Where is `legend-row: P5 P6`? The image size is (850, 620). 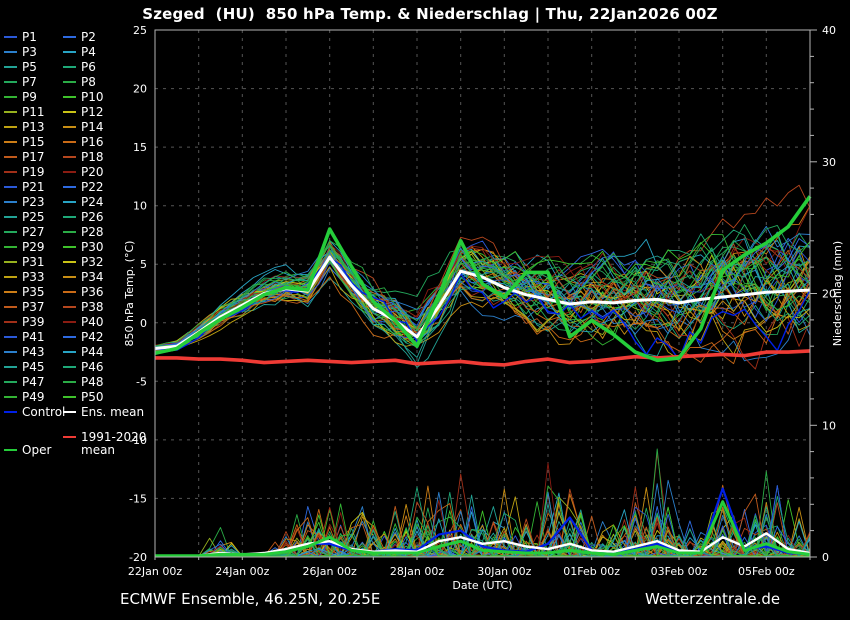 legend-row: P5 P6 is located at coordinates (64, 66).